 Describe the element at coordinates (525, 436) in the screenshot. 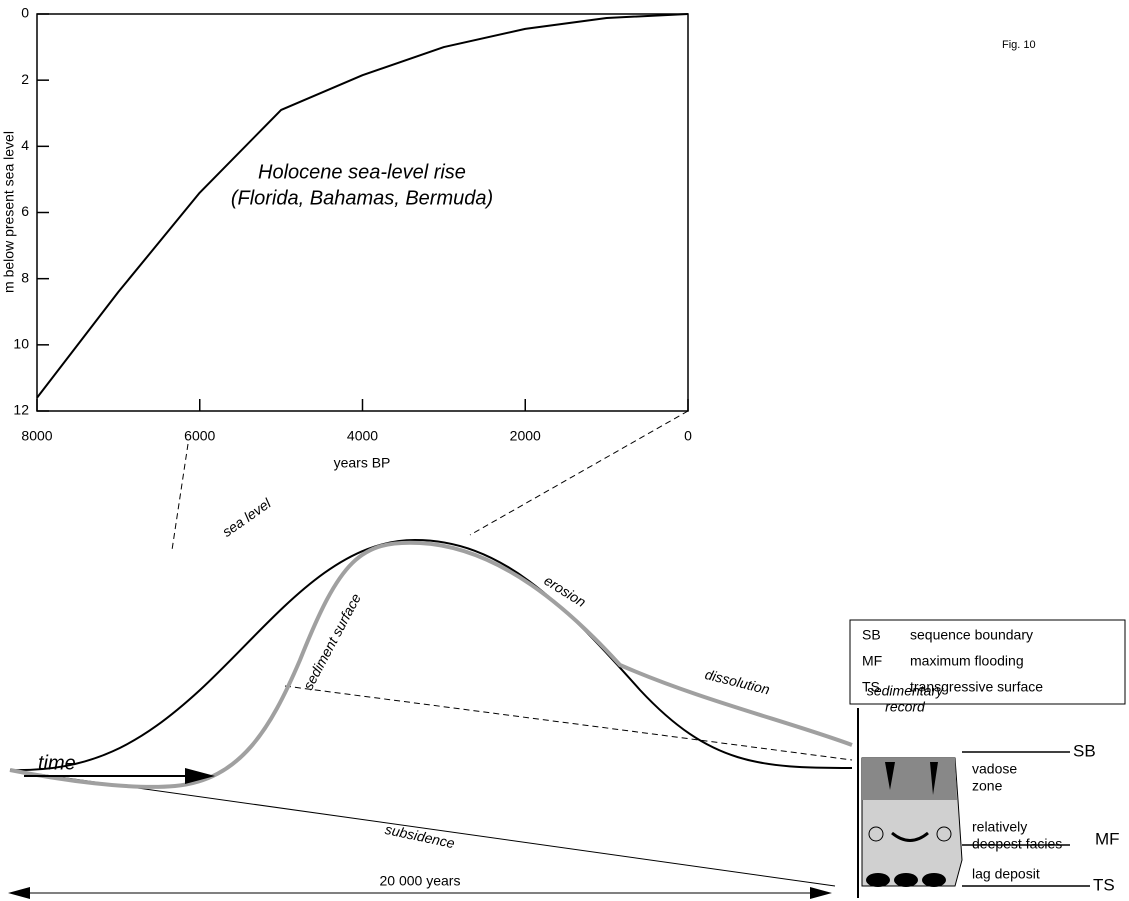

I see `x-tick-label: 2000` at that location.